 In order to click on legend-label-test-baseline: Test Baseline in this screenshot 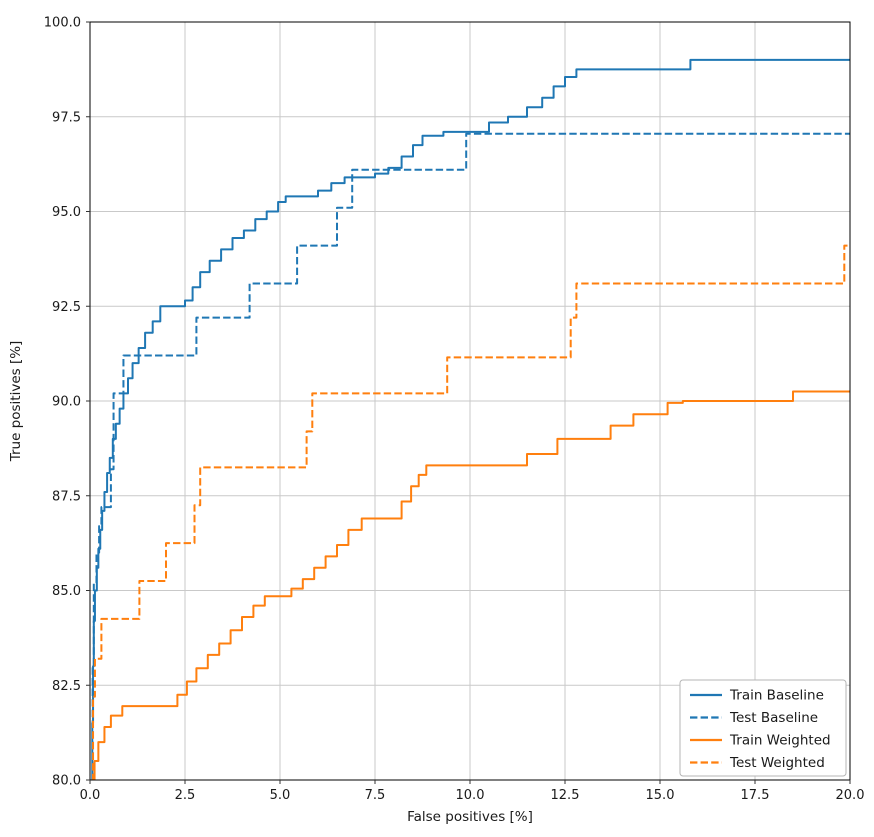, I will do `click(773, 718)`.